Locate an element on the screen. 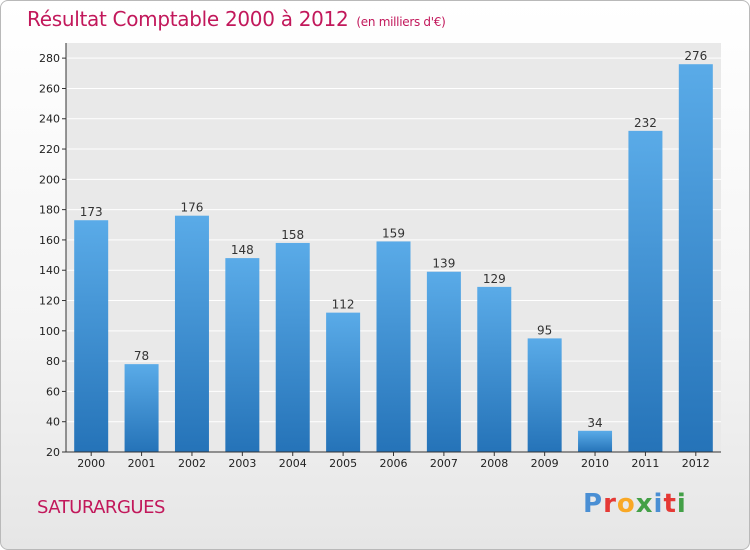  x-tick-label: 2012 is located at coordinates (696, 463).